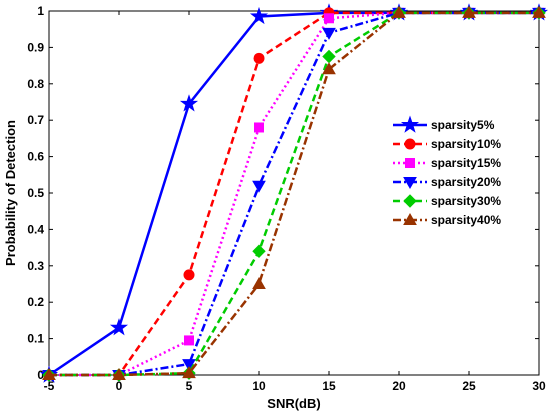  I want to click on y-tick-label: 0.8, so click(35, 84).